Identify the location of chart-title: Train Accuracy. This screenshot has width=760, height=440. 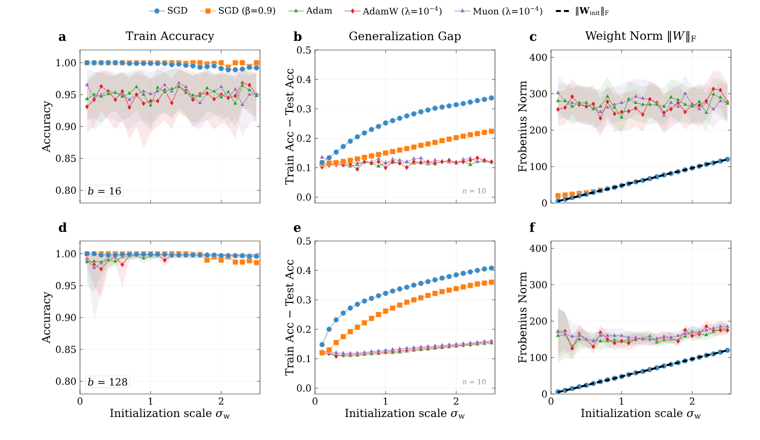
(170, 36).